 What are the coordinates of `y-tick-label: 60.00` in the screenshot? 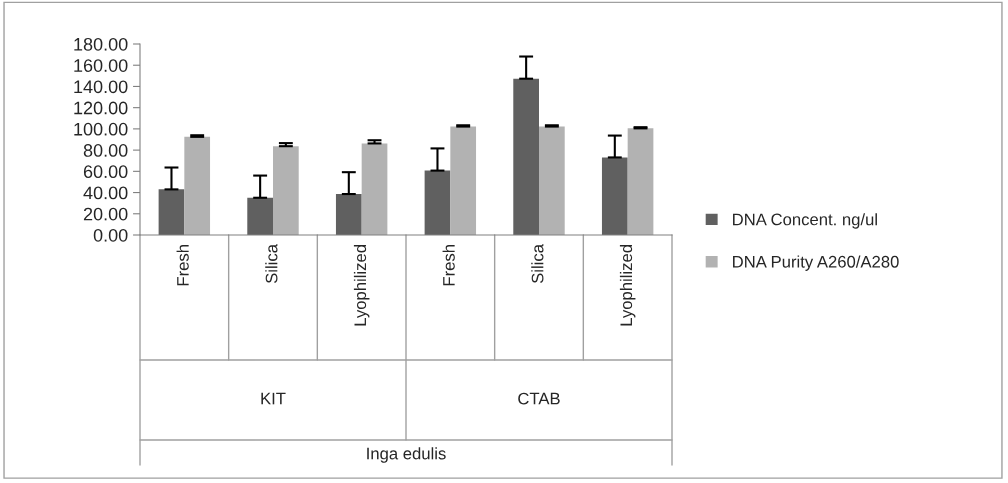 It's located at (105, 172).